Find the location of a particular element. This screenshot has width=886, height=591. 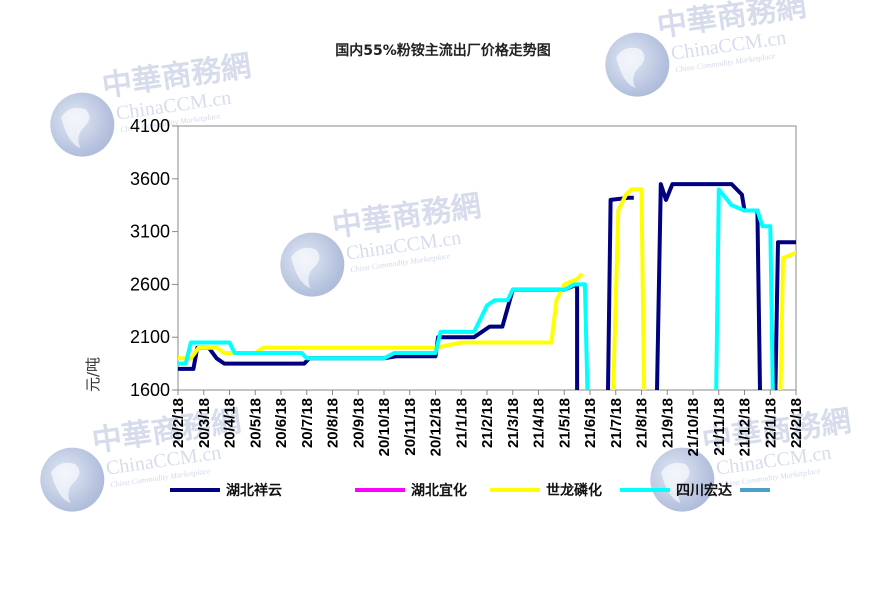

x-tick-label: 20/2/18 is located at coordinates (178, 423).